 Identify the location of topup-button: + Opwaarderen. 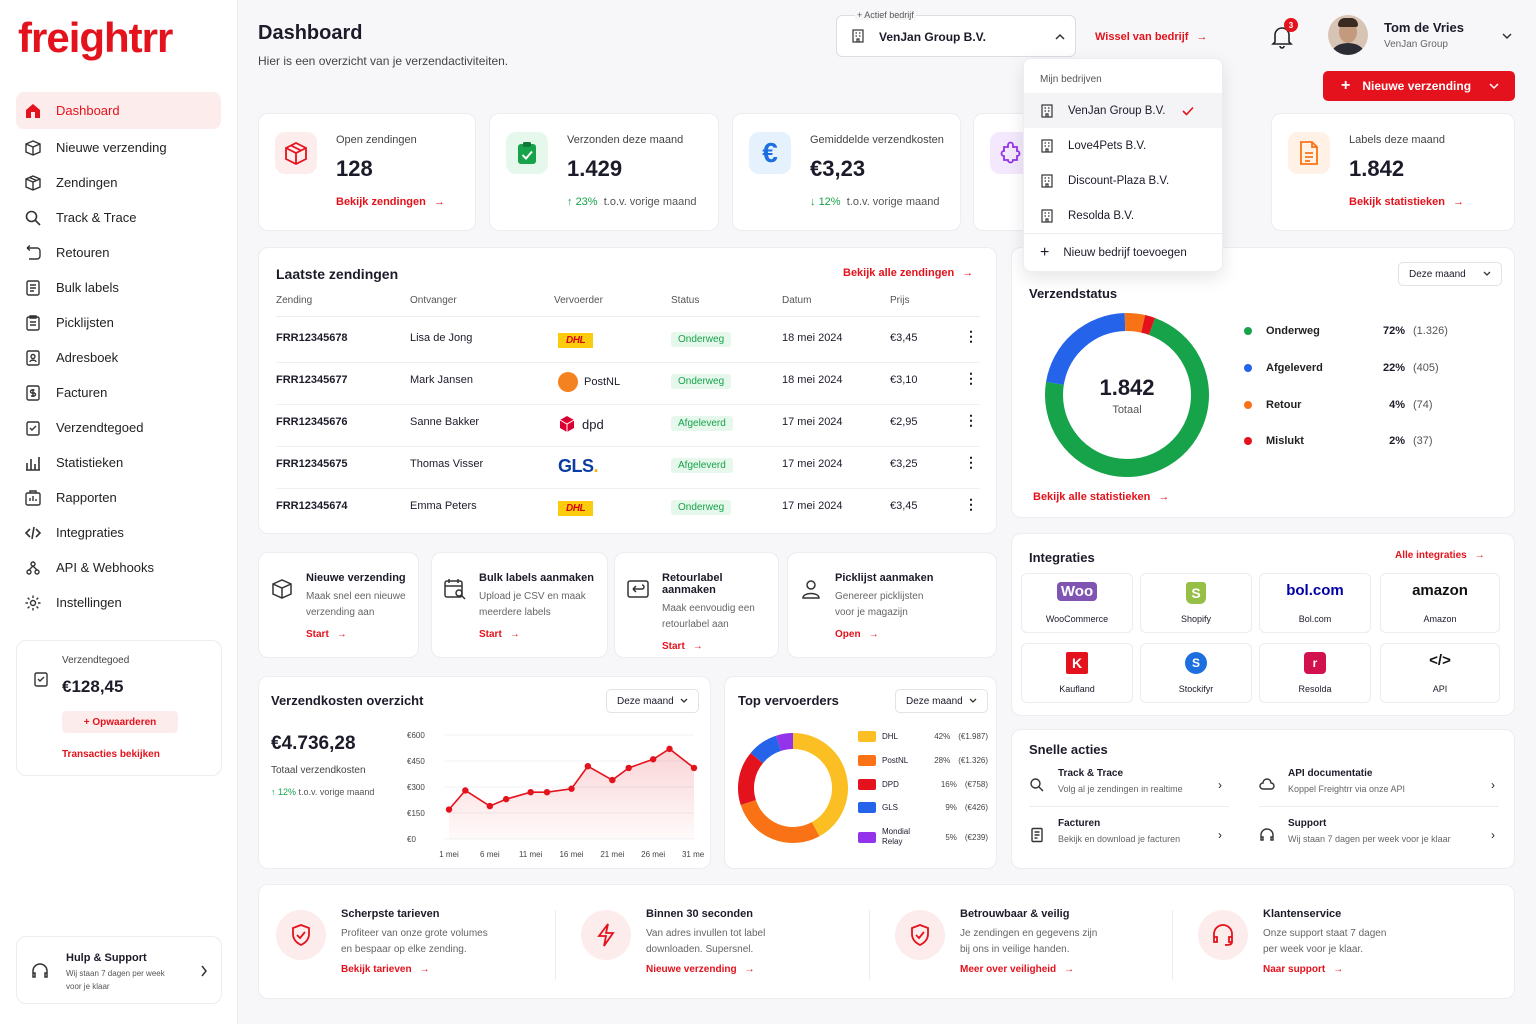
(120, 722).